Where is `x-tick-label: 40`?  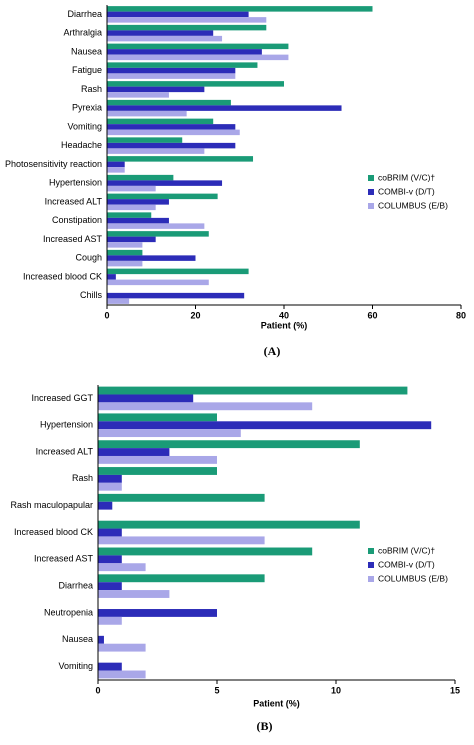 x-tick-label: 40 is located at coordinates (284, 315).